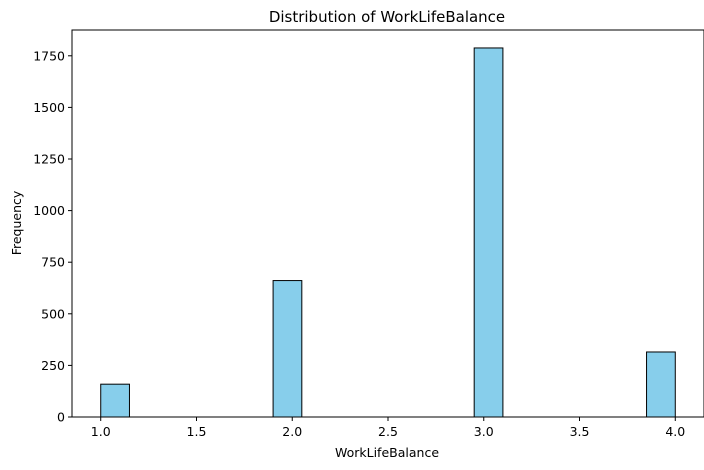 The height and width of the screenshot is (470, 704). What do you see at coordinates (292, 431) in the screenshot?
I see `x-tick-label: 2.0` at bounding box center [292, 431].